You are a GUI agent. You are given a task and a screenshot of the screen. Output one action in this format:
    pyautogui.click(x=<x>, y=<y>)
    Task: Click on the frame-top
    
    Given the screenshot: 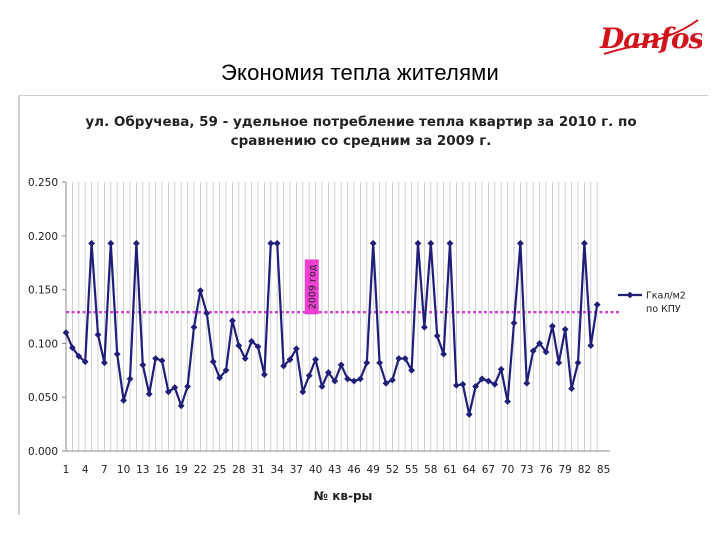 What is the action you would take?
    pyautogui.click(x=363, y=95)
    